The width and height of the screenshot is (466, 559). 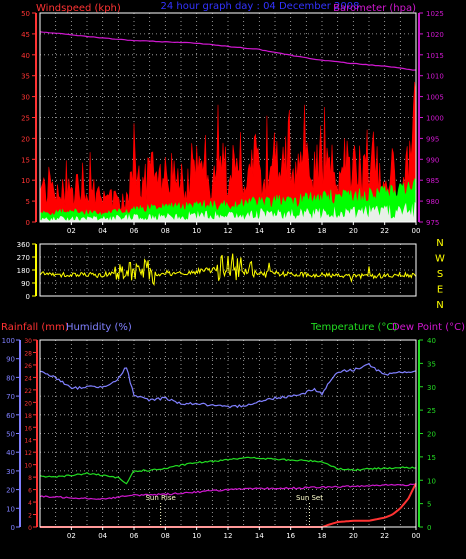 What do you see at coordinates (429, 505) in the screenshot?
I see `temperature-ytick-label: 5` at bounding box center [429, 505].